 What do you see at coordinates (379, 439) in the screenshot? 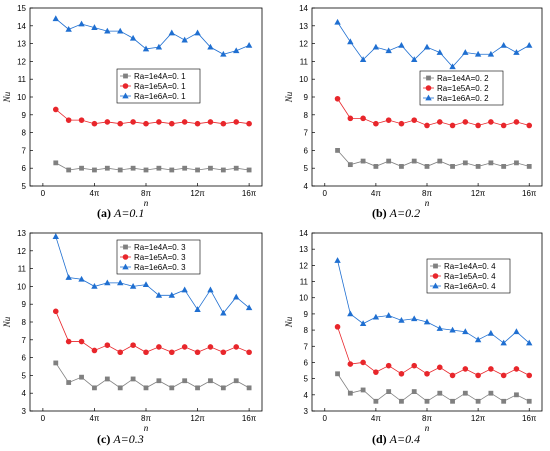
I see `caption-d-letter: (d)` at bounding box center [379, 439].